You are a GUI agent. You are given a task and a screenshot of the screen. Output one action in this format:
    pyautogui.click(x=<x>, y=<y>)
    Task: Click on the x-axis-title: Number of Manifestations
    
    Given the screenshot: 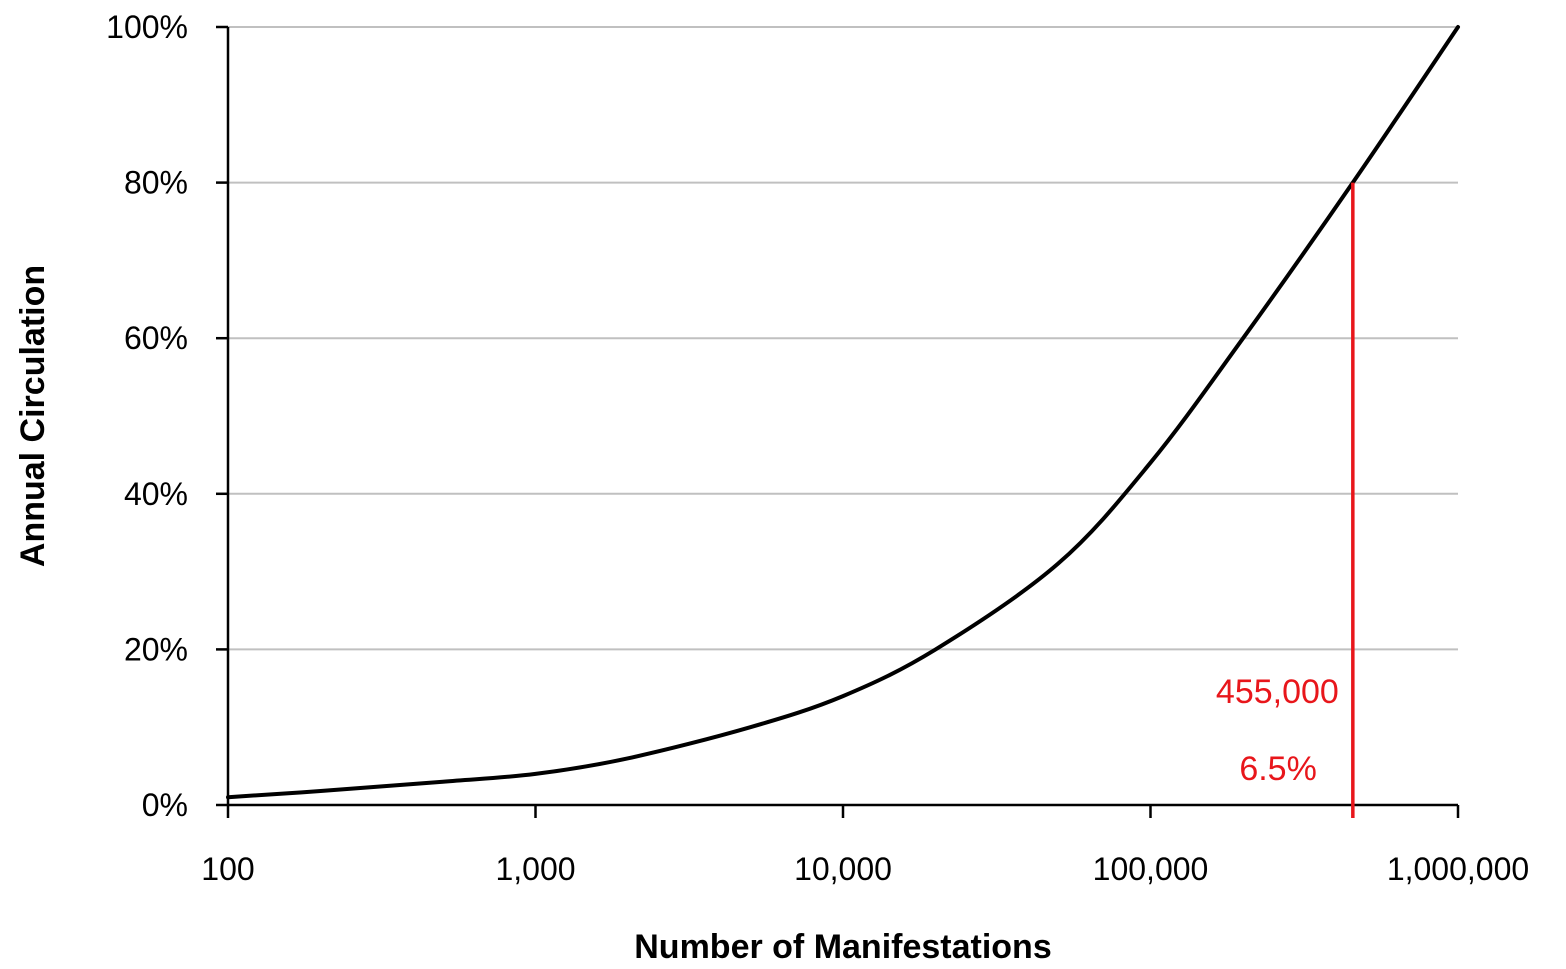 What is the action you would take?
    pyautogui.click(x=842, y=947)
    